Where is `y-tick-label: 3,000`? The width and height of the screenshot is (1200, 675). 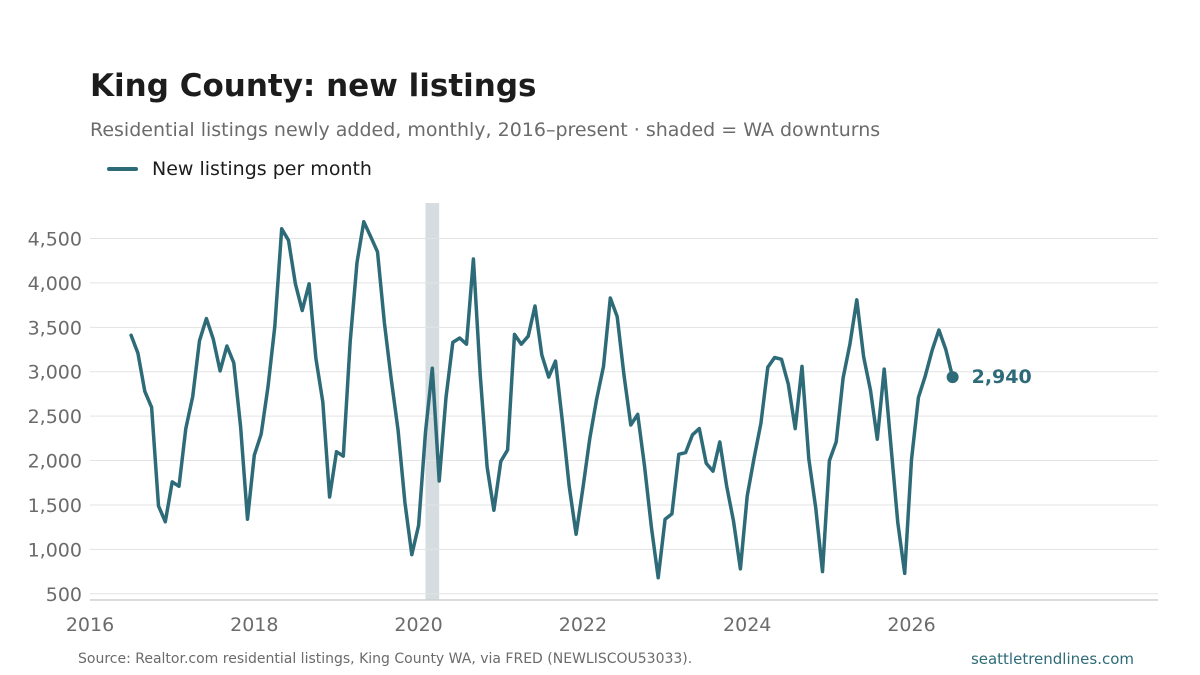
y-tick-label: 3,000 is located at coordinates (55, 373).